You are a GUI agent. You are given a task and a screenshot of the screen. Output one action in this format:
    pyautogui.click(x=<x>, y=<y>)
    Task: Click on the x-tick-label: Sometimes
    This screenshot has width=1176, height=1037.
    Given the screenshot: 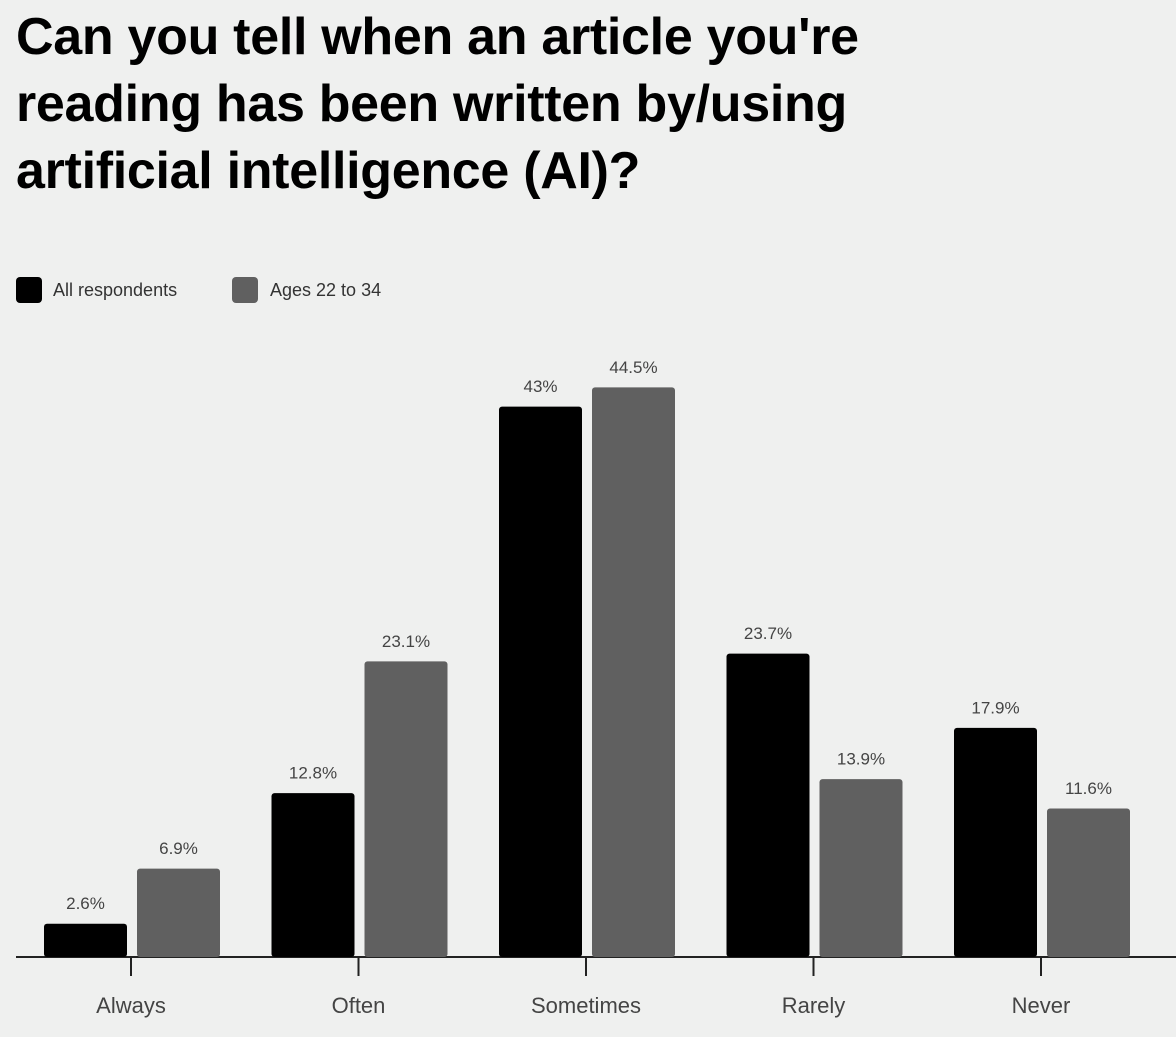 What is the action you would take?
    pyautogui.click(x=586, y=1005)
    